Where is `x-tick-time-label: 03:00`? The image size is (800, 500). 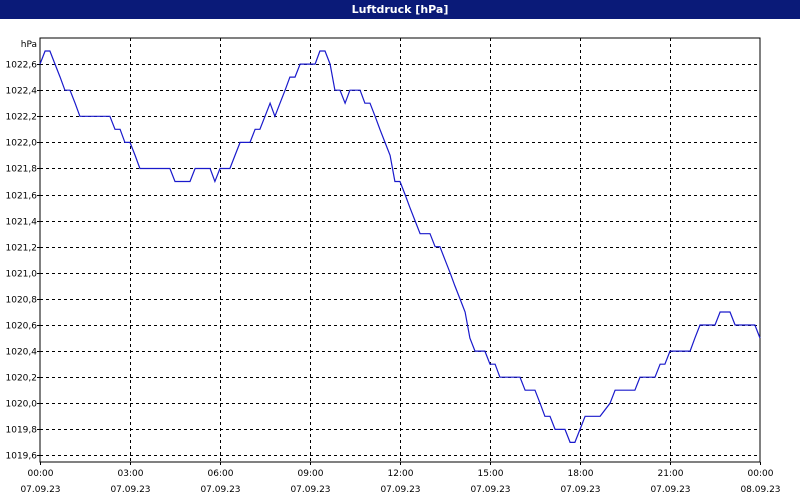
x-tick-time-label: 03:00 is located at coordinates (131, 474).